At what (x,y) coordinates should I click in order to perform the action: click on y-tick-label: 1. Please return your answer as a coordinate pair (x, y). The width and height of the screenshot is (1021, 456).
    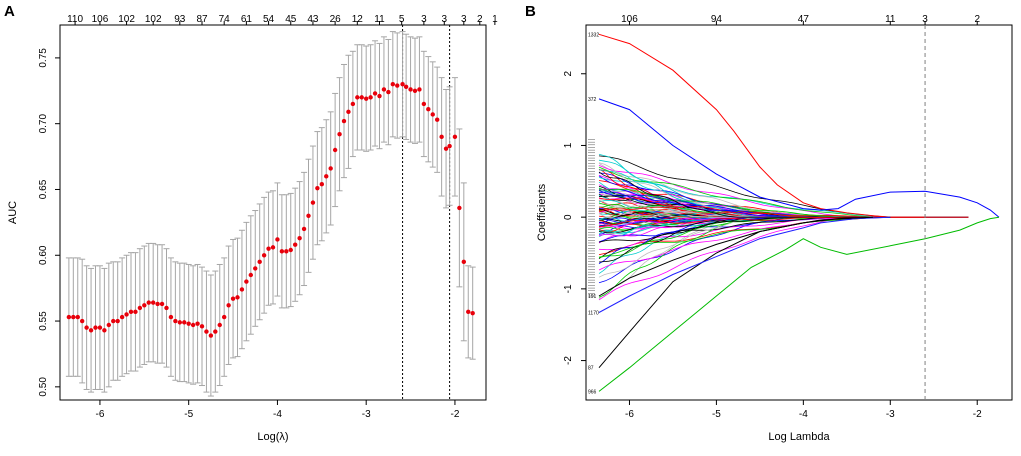
    Looking at the image, I should click on (568, 145).